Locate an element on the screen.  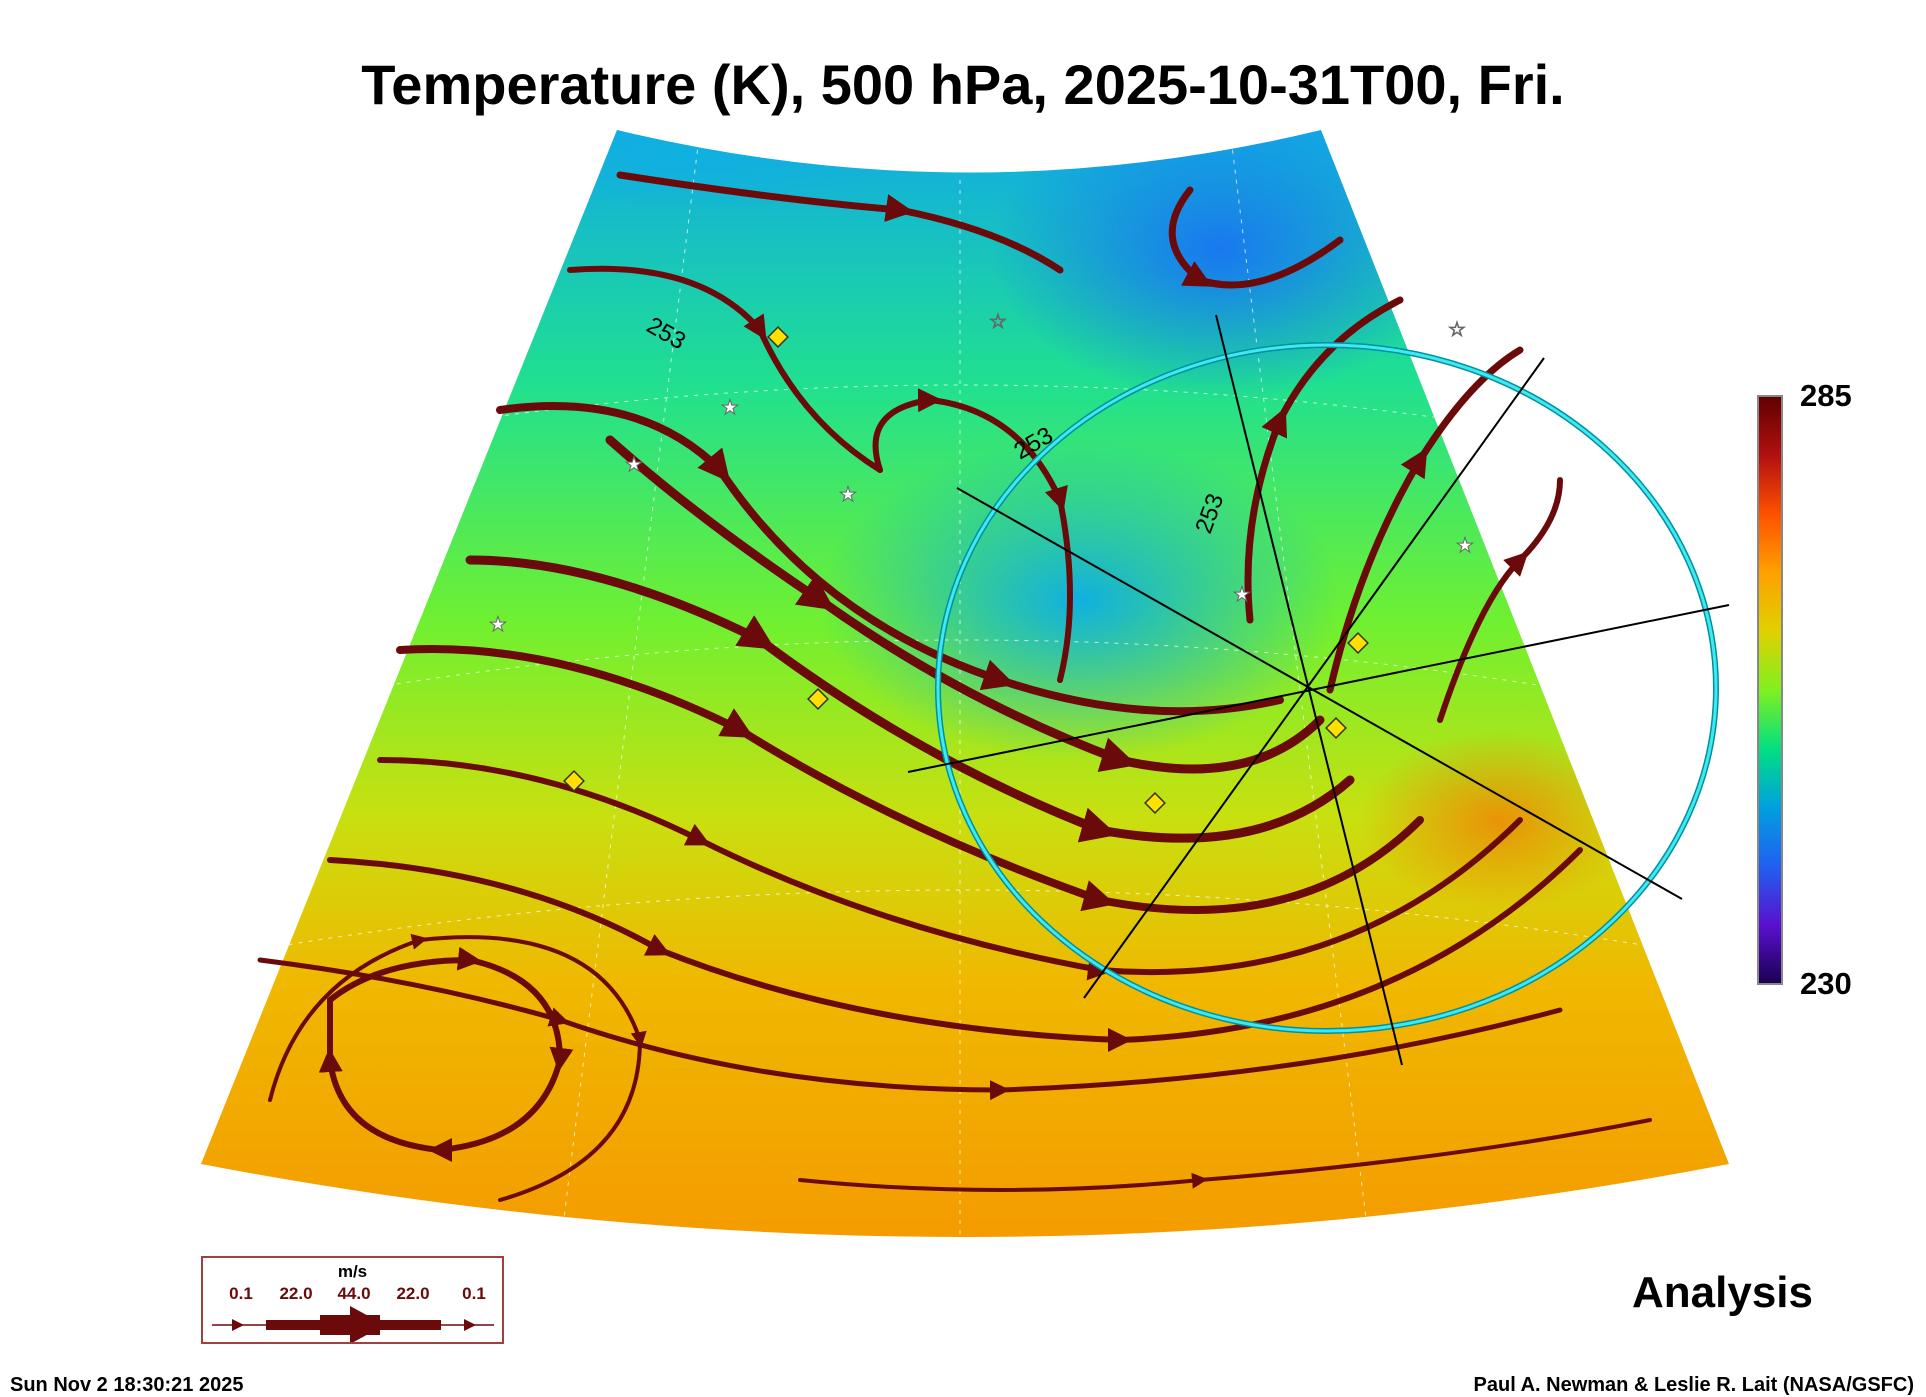
colorbar is located at coordinates (1770, 690).